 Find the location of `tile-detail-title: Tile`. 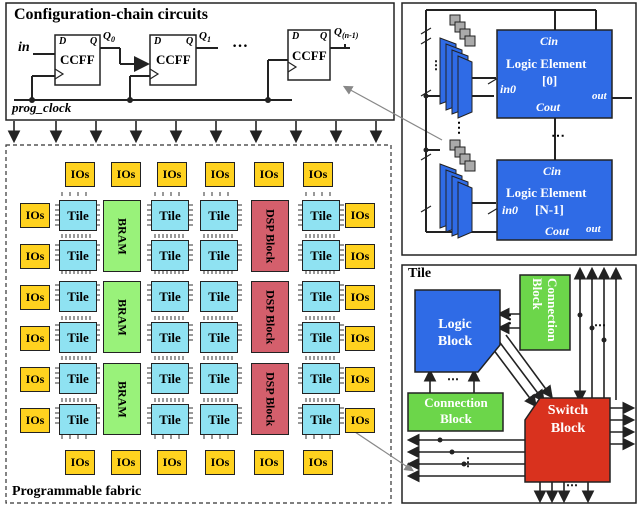

tile-detail-title: Tile is located at coordinates (420, 273).